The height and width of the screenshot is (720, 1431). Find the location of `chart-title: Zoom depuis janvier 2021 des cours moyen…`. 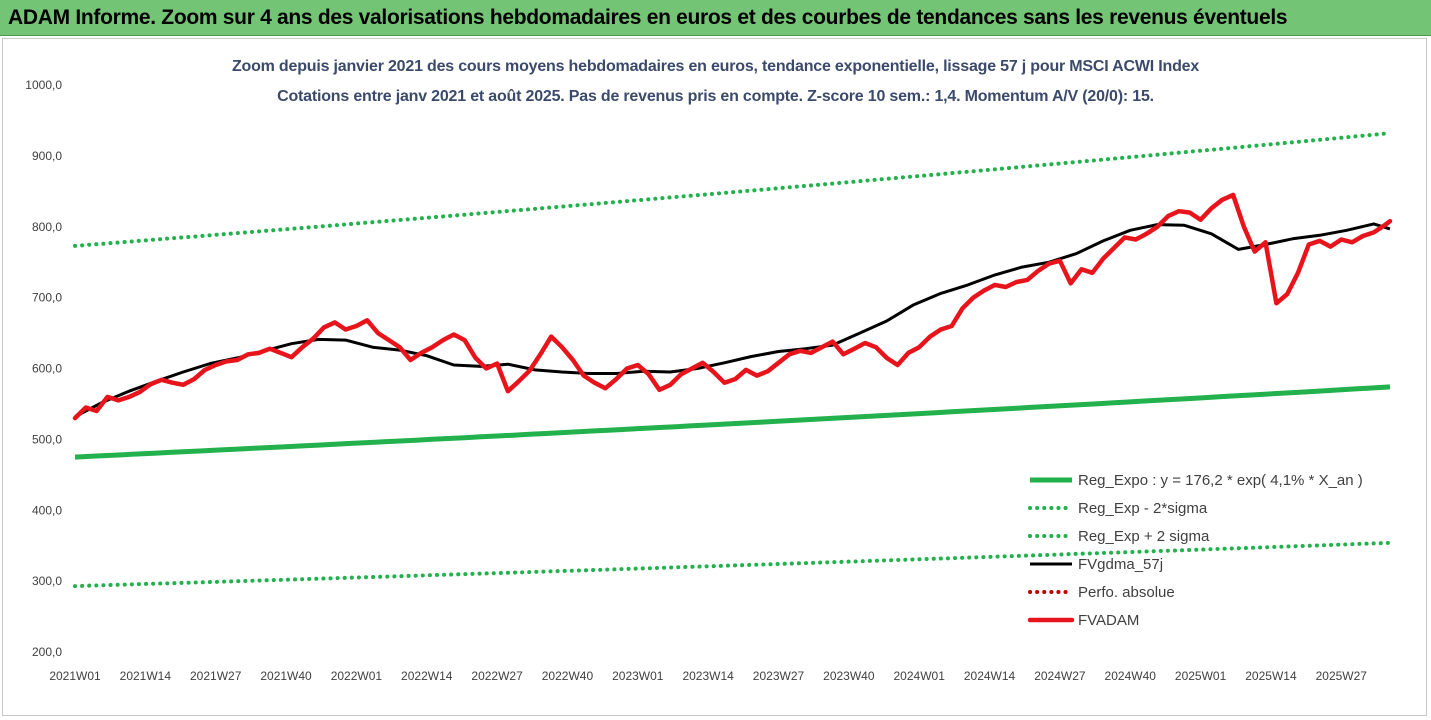

chart-title: Zoom depuis janvier 2021 des cours moyen… is located at coordinates (715, 66).